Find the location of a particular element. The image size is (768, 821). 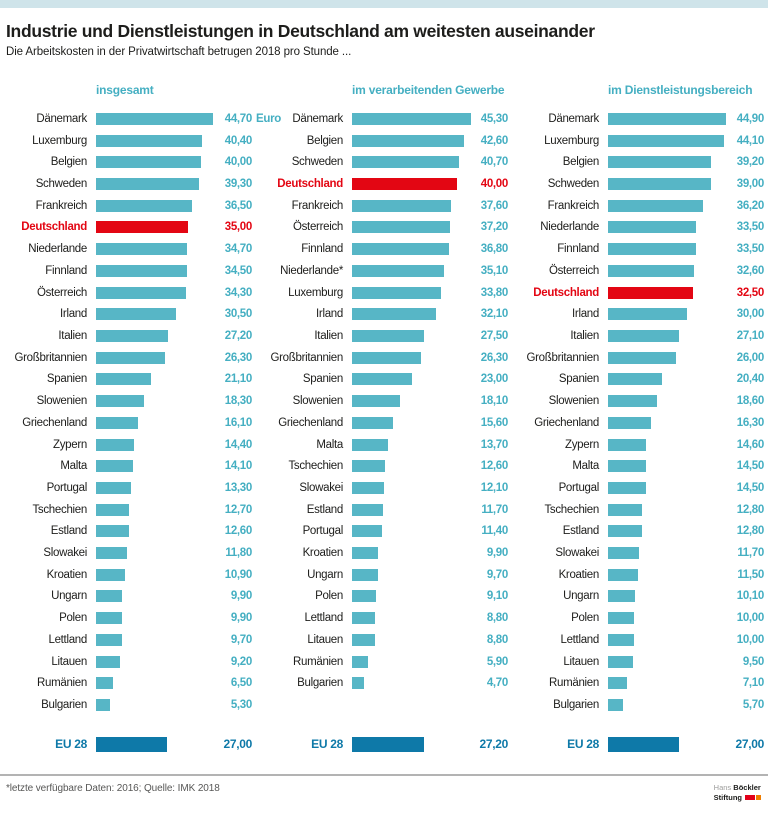

value-label: 39,00 is located at coordinates (750, 184).